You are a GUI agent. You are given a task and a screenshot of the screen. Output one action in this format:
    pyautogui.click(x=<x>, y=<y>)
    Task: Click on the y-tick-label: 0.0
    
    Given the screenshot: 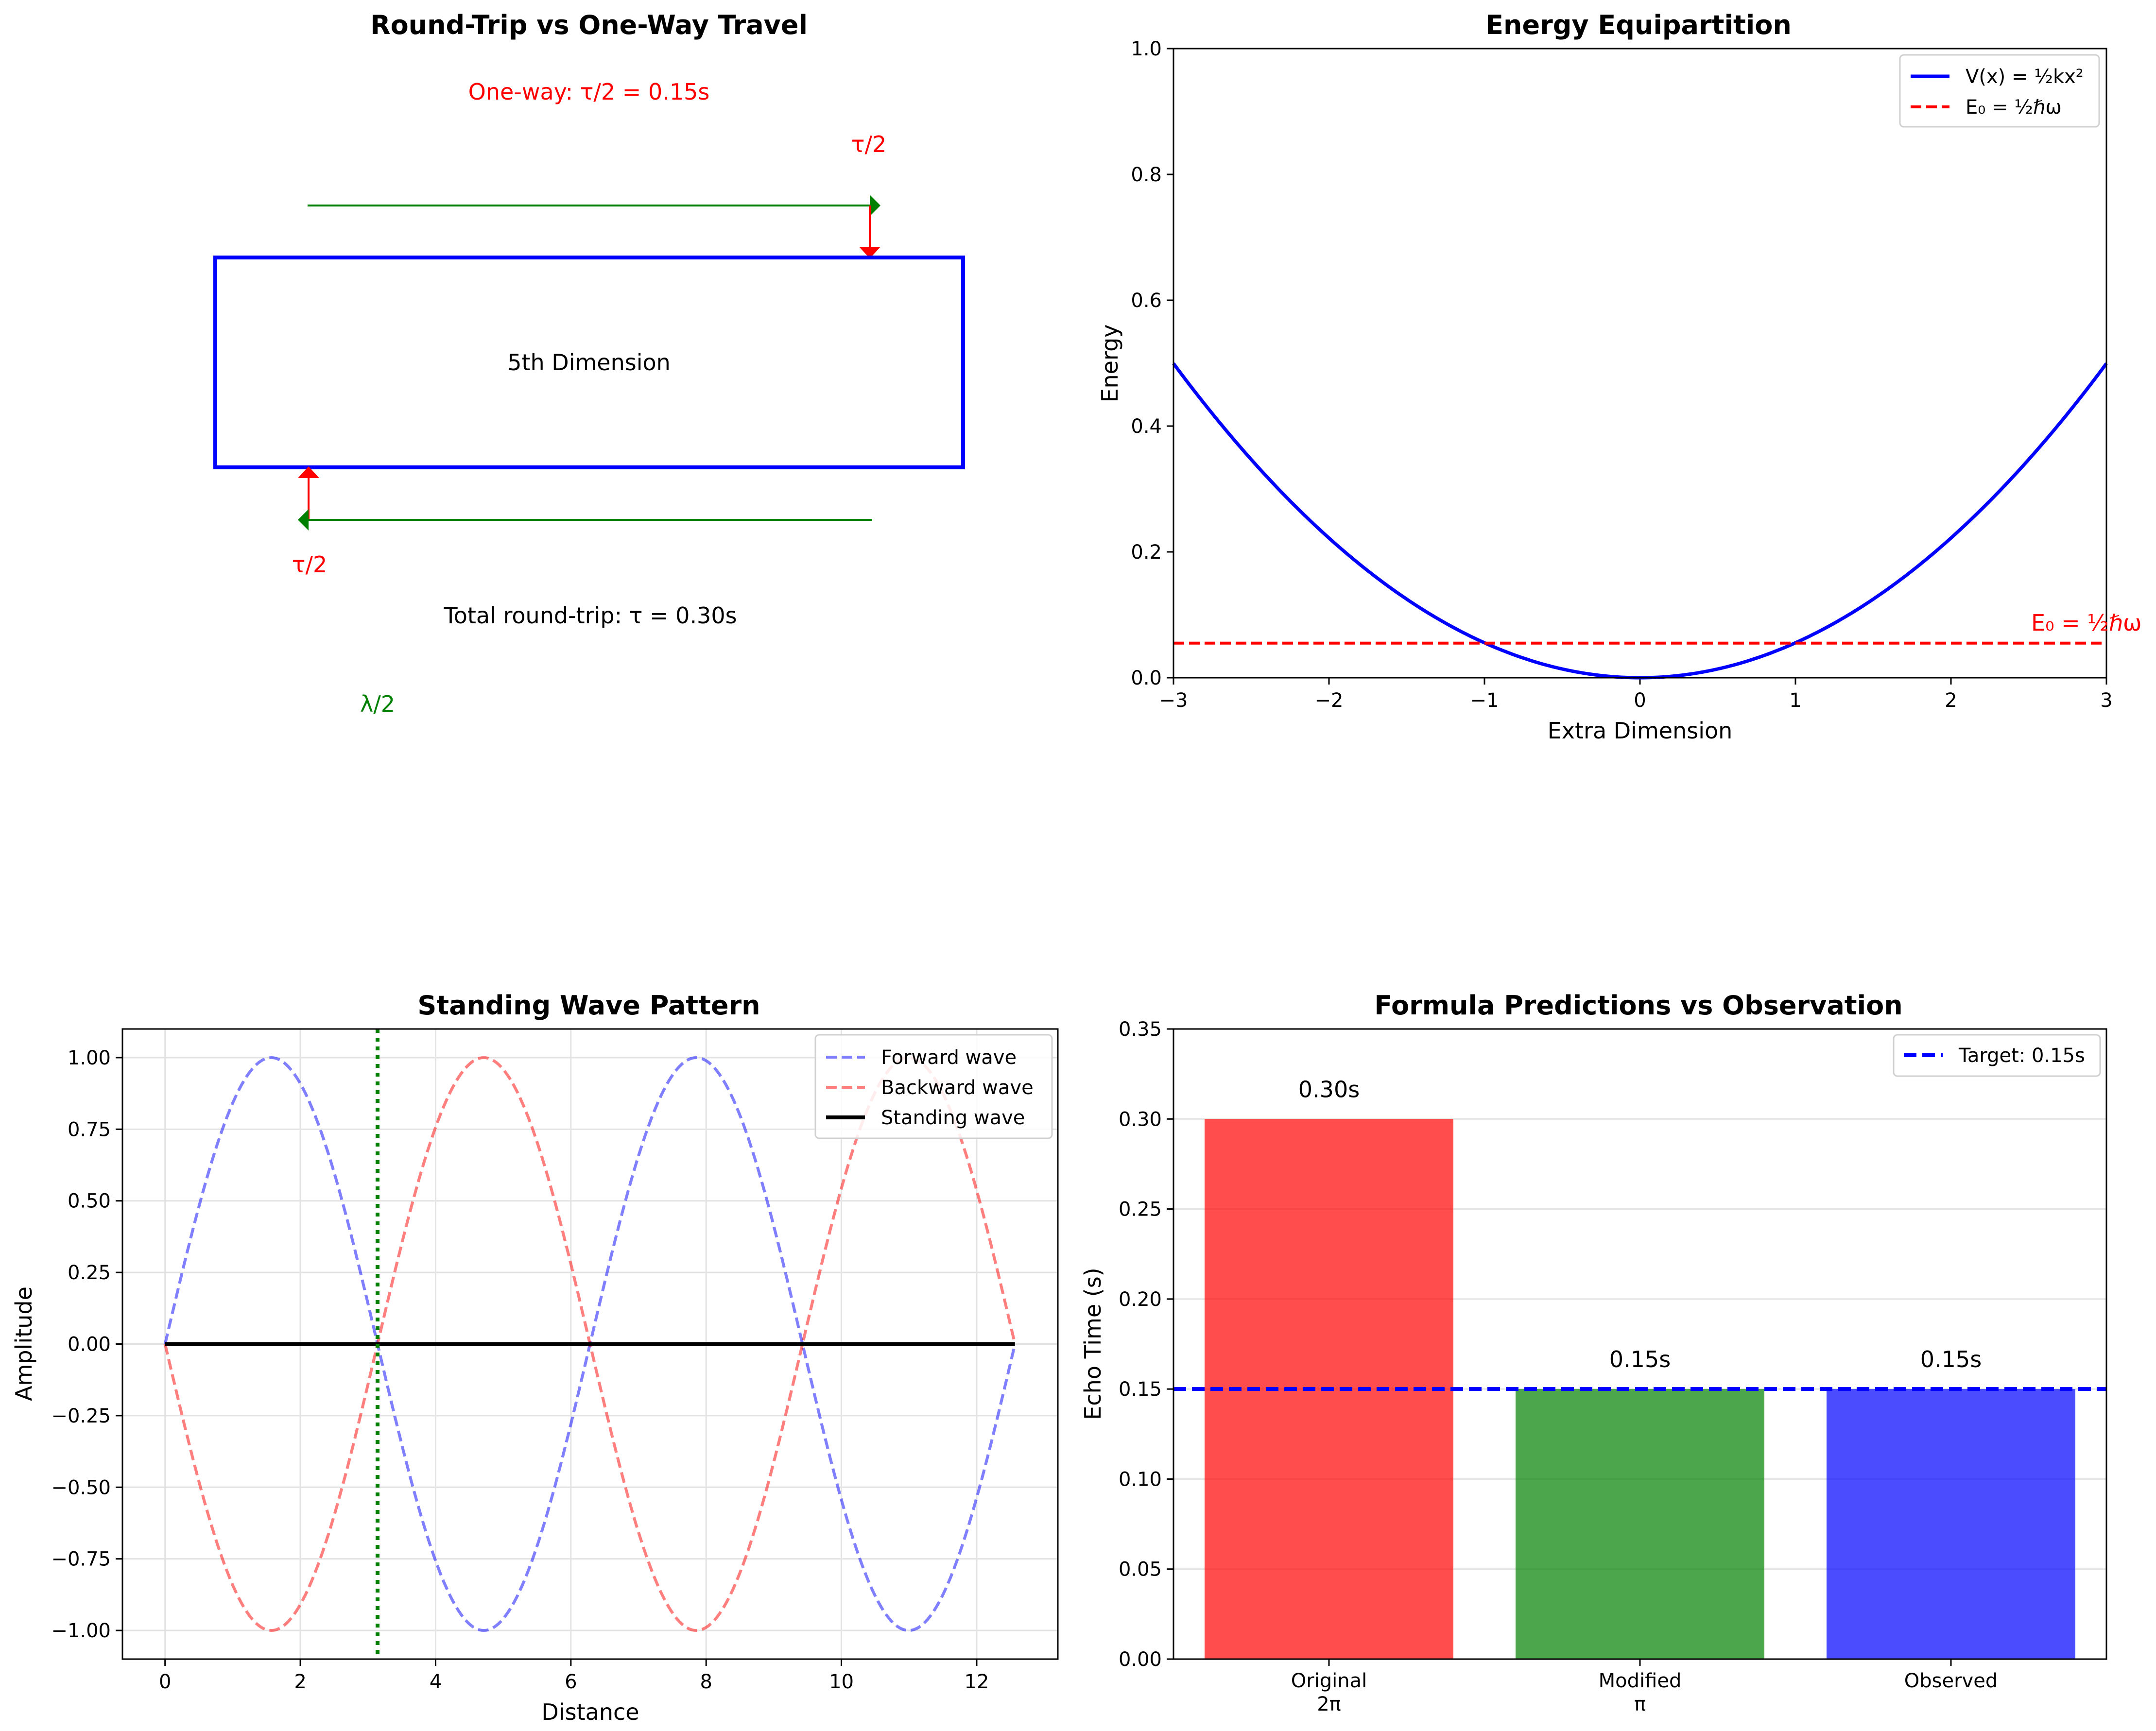 What is the action you would take?
    pyautogui.click(x=1146, y=678)
    